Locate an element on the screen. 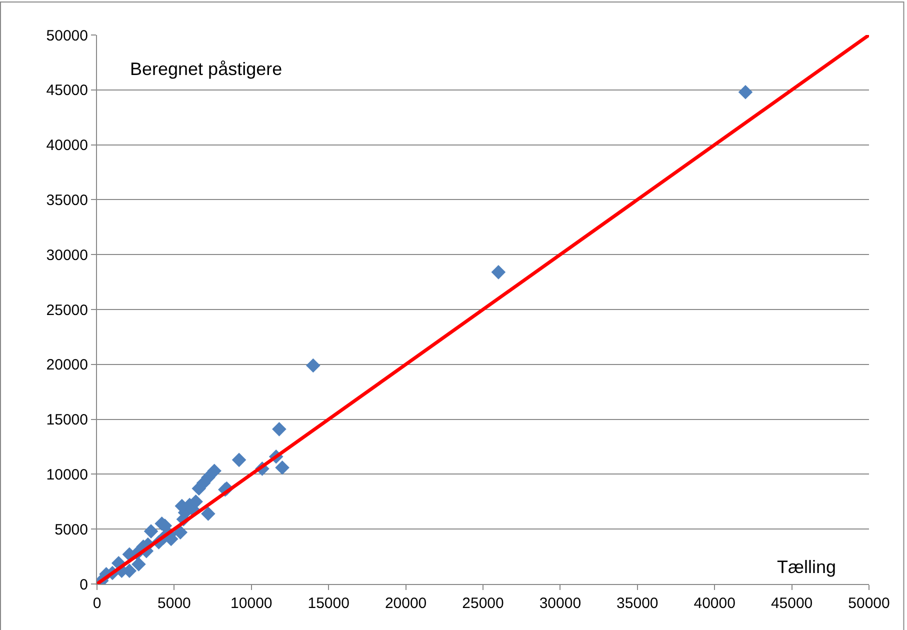 The image size is (907, 630). y-tick-label: 10000 is located at coordinates (67, 475).